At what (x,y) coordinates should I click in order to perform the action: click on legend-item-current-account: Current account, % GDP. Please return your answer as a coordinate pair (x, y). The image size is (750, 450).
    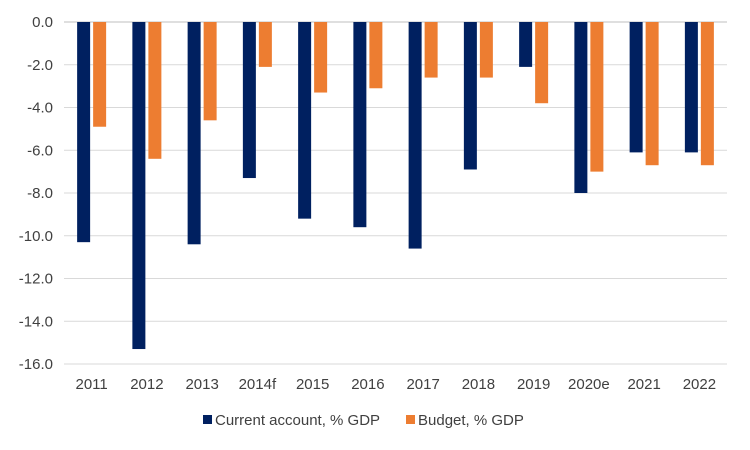
    Looking at the image, I should click on (291, 420).